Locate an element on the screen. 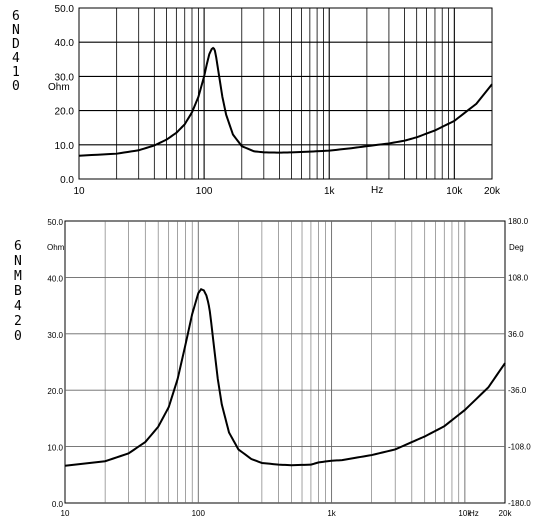 Image resolution: width=542 pixels, height=528 pixels. chart2-y-axis-label: Ohm is located at coordinates (56, 247).